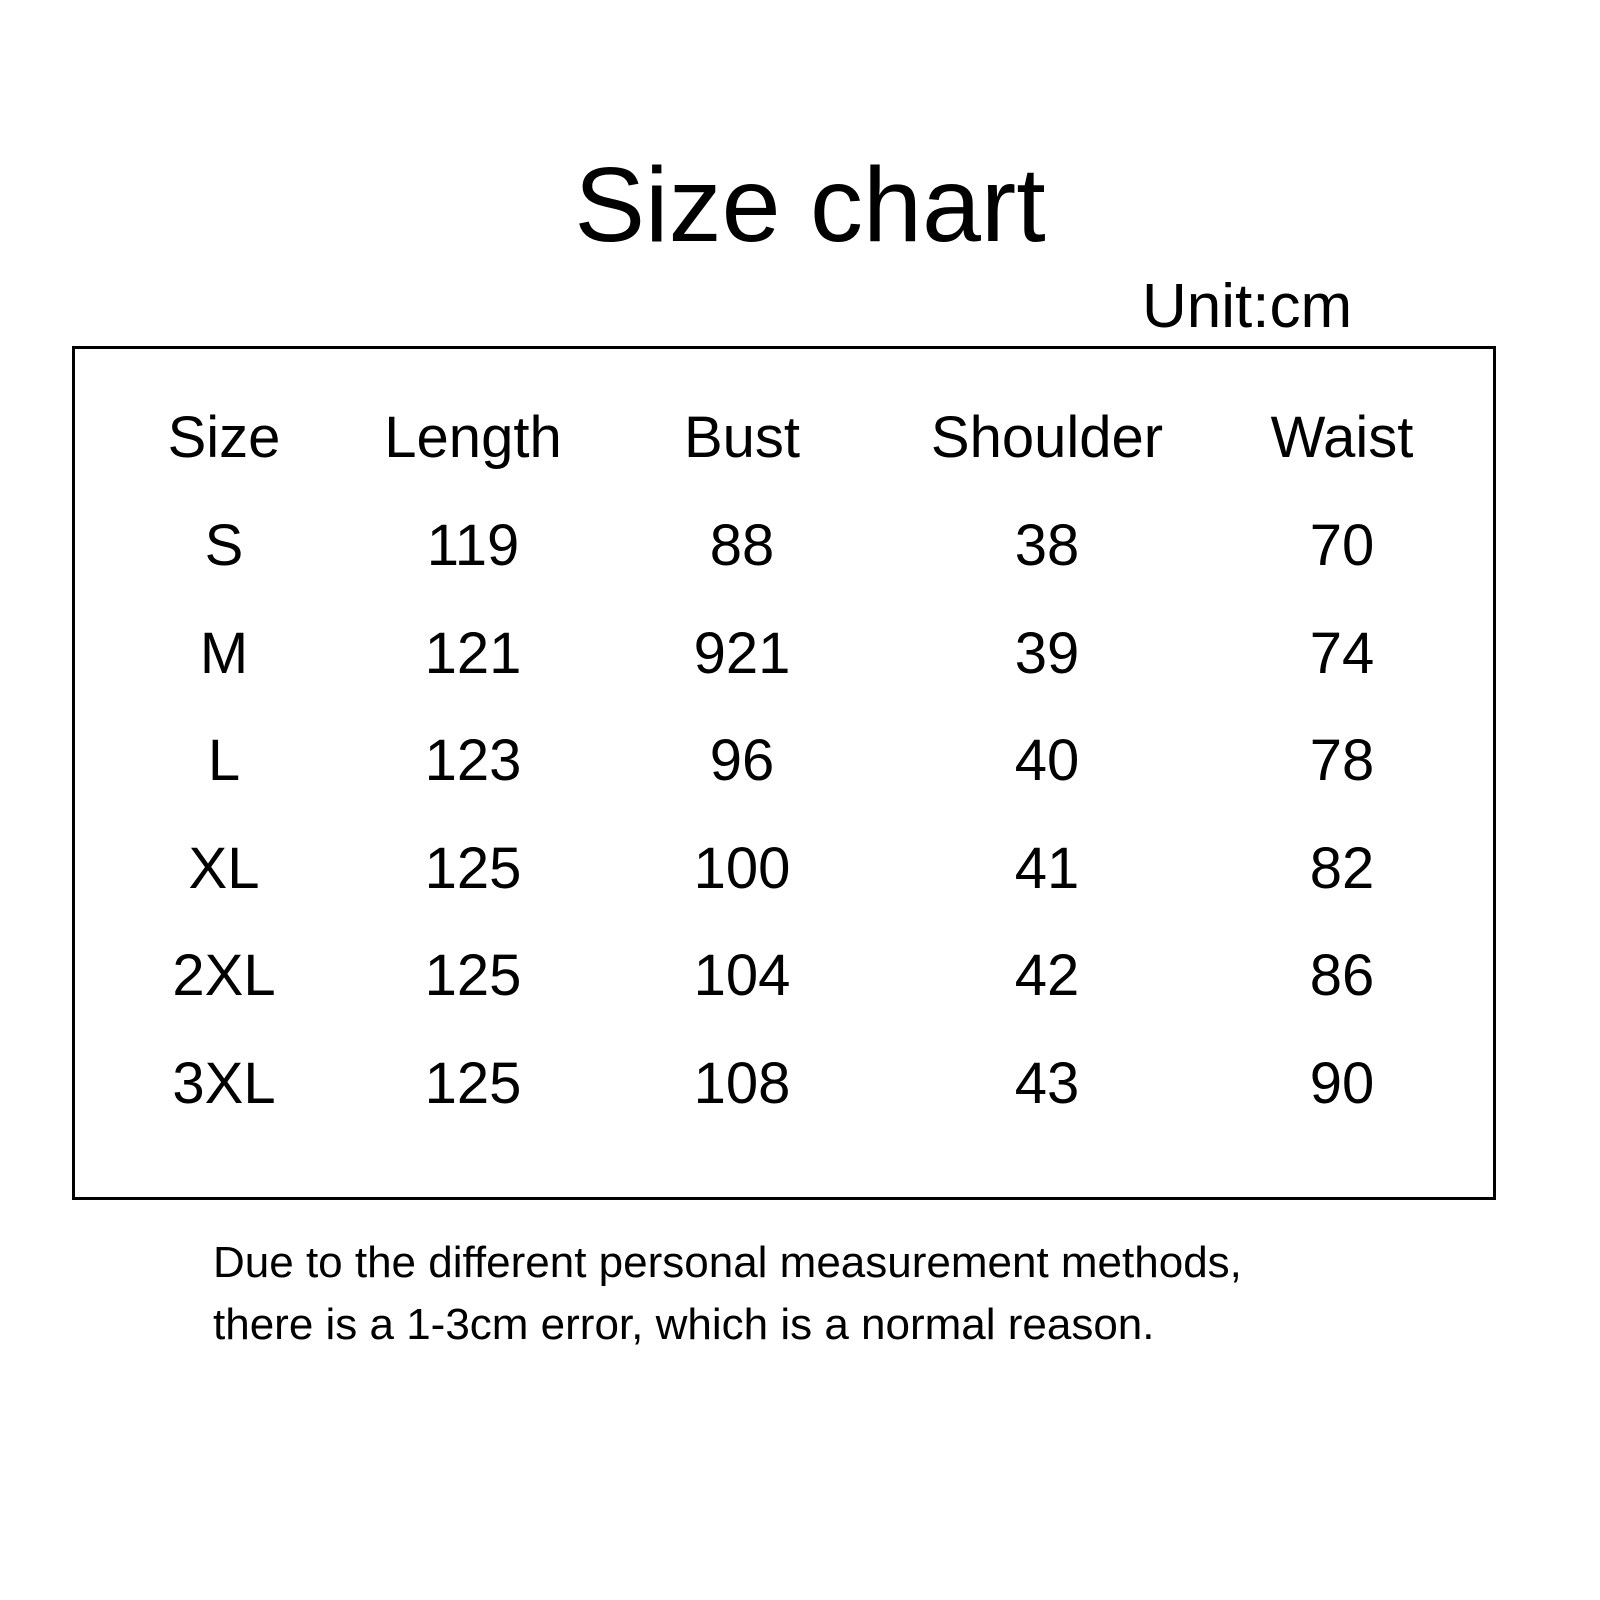  What do you see at coordinates (473, 653) in the screenshot?
I see `table-cell: 121` at bounding box center [473, 653].